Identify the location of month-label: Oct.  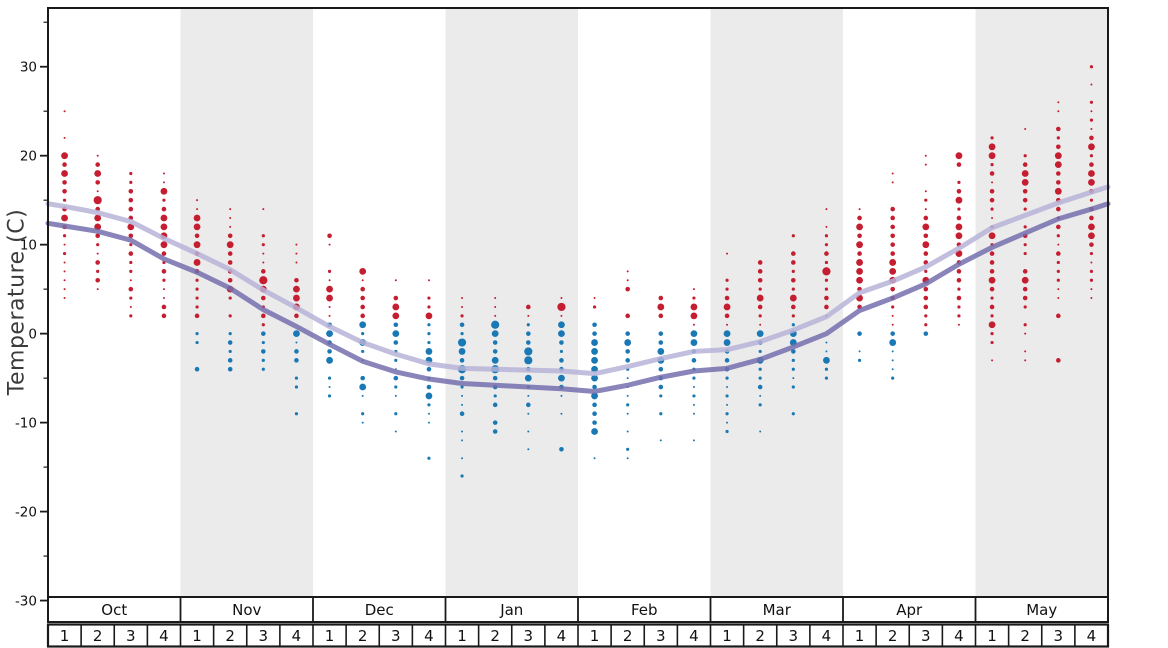
(114, 610).